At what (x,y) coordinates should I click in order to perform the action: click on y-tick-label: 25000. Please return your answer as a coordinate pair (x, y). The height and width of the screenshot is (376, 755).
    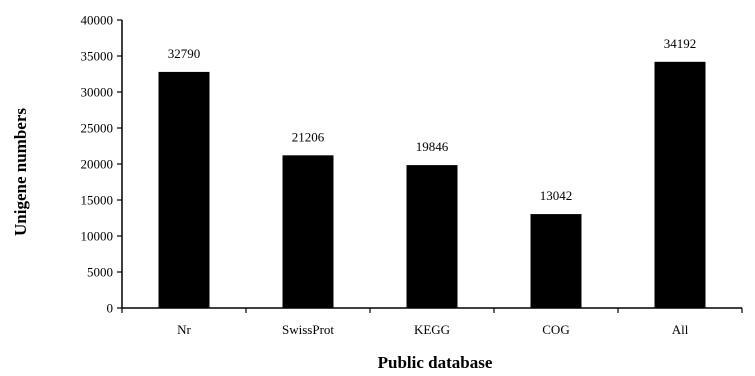
    Looking at the image, I should click on (97, 128).